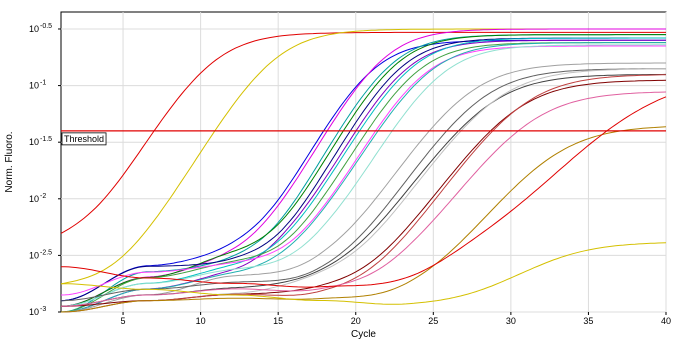 The height and width of the screenshot is (342, 673). I want to click on threshold-label-box, so click(84, 139).